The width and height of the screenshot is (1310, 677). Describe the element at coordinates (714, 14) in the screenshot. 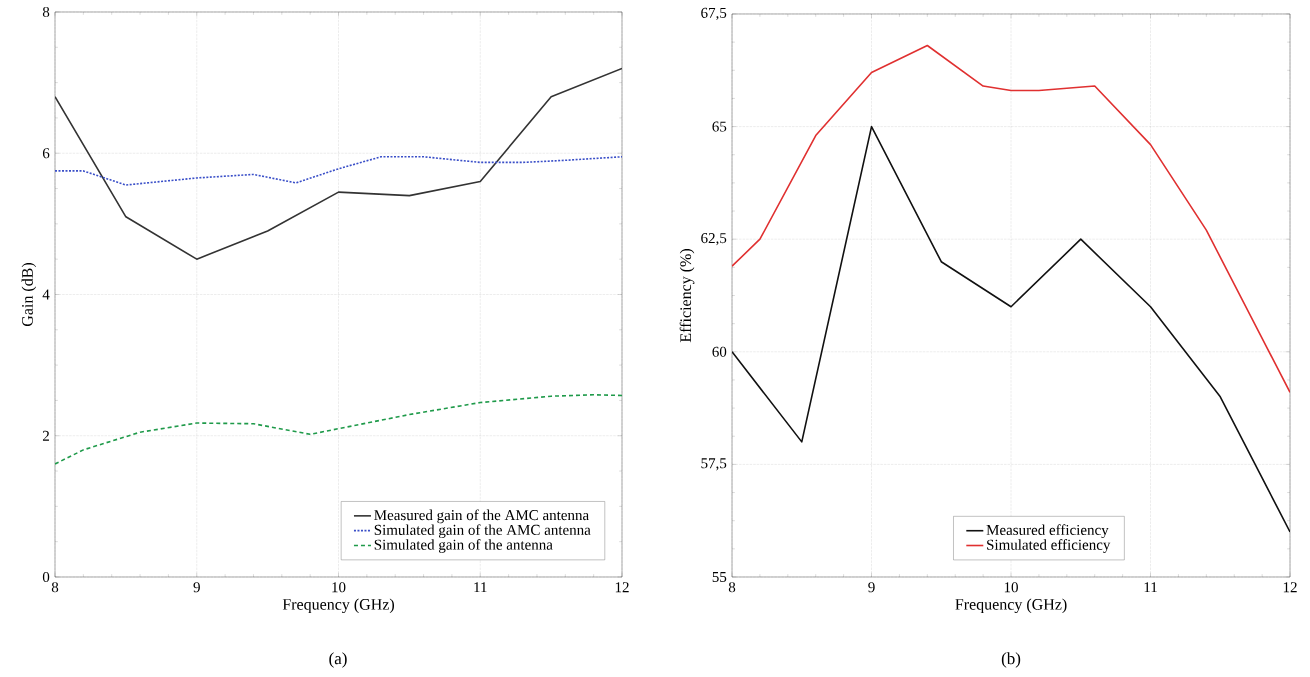

I see `y-tick-label: 67,5` at that location.